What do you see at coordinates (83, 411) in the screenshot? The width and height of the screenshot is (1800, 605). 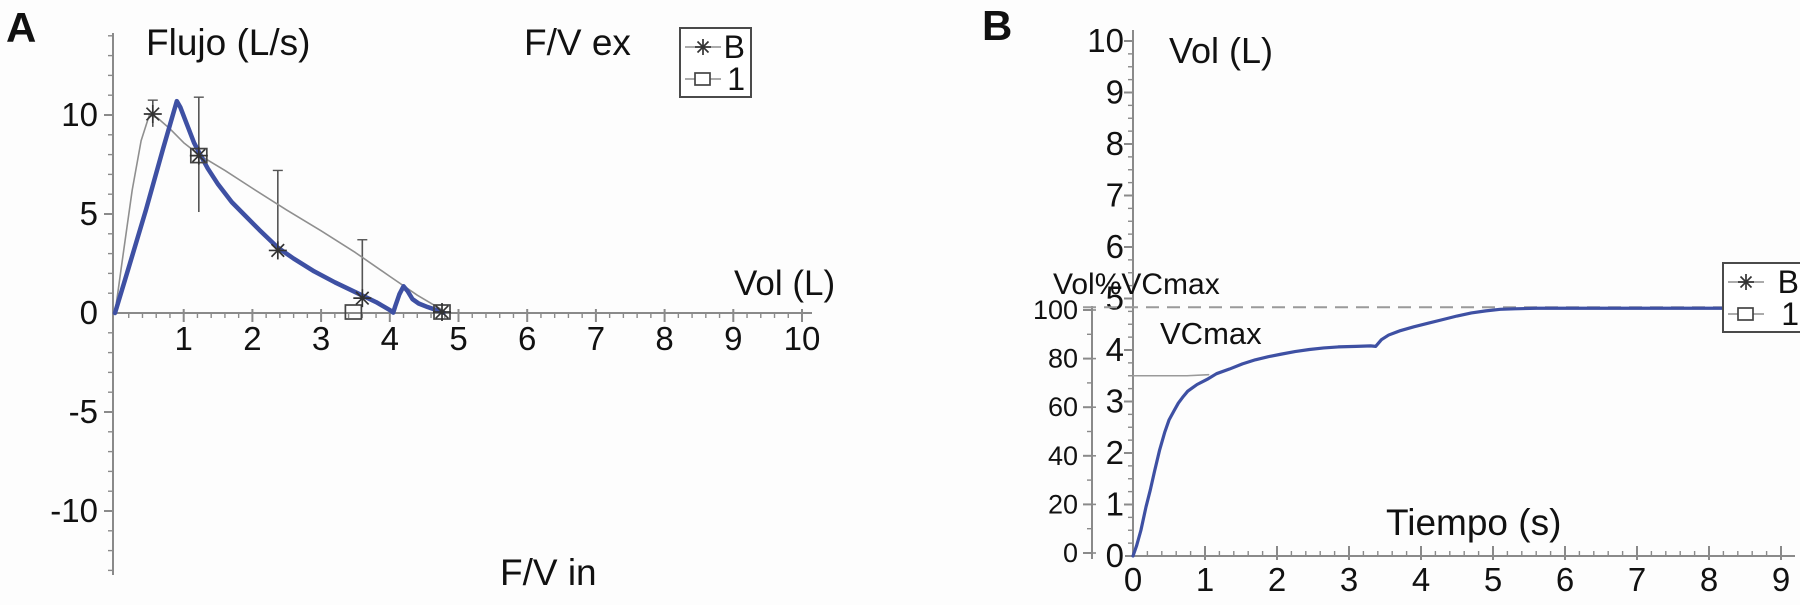 I see `panel-a-y-tick-label: -5` at bounding box center [83, 411].